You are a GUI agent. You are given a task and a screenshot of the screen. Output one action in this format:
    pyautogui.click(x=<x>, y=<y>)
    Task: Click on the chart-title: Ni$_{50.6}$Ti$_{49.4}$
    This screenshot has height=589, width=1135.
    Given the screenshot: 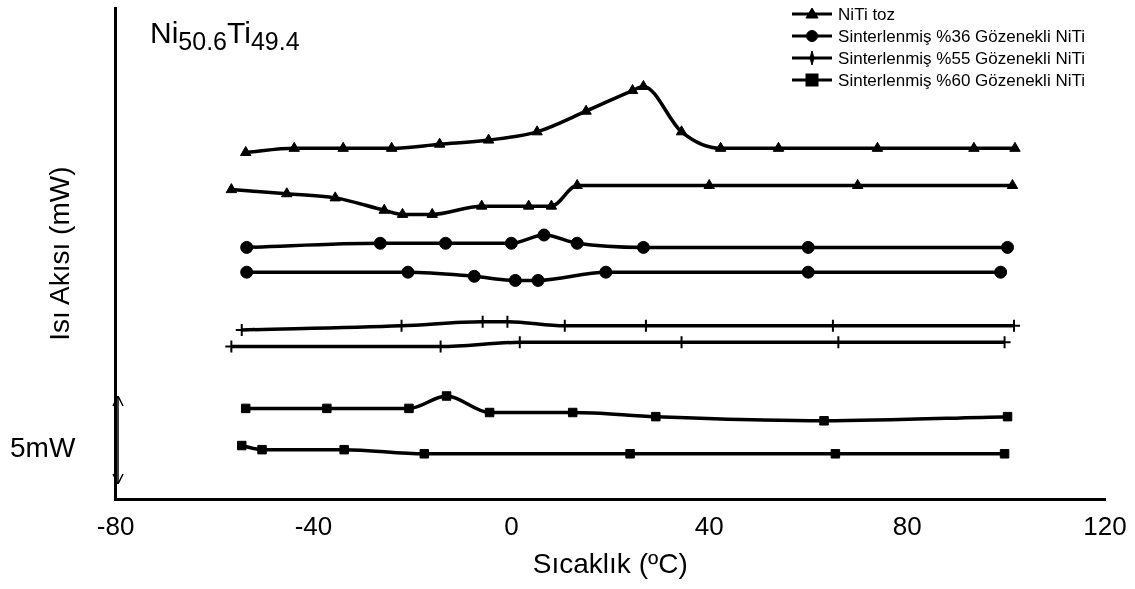 What is the action you would take?
    pyautogui.click(x=225, y=36)
    